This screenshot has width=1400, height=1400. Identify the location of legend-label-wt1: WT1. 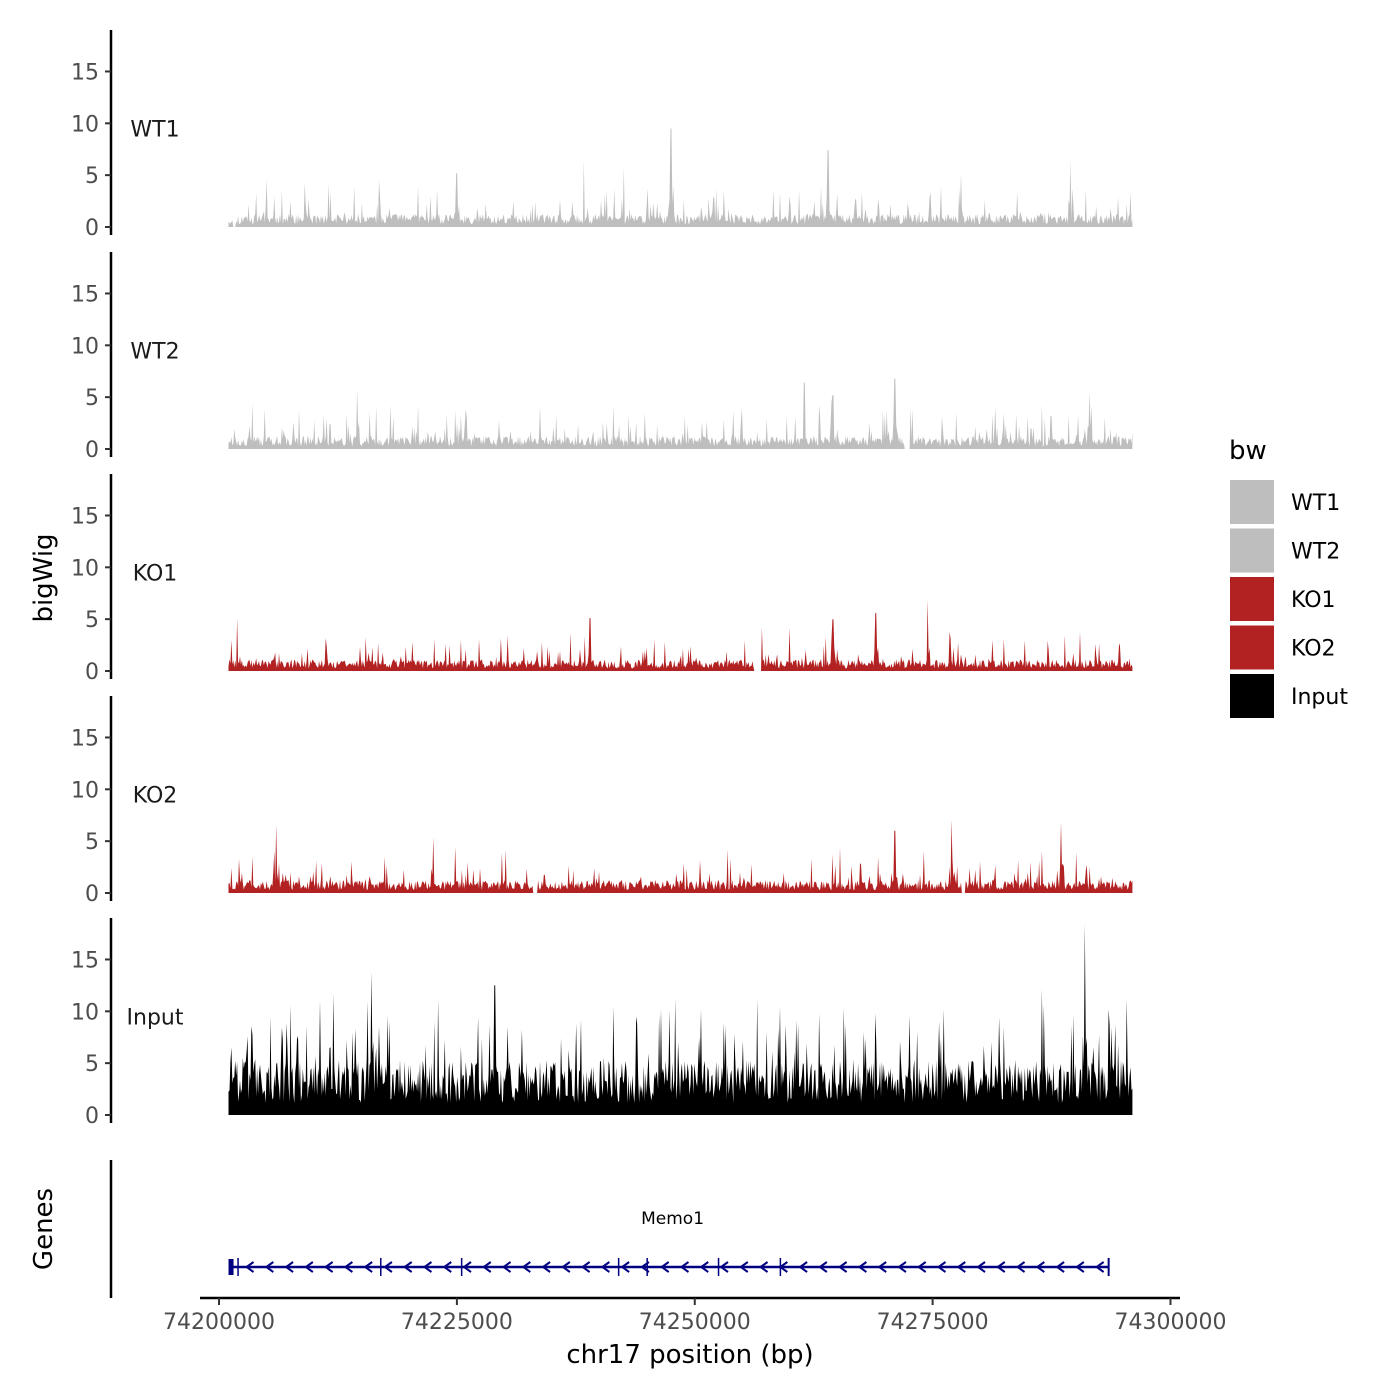
(1315, 503).